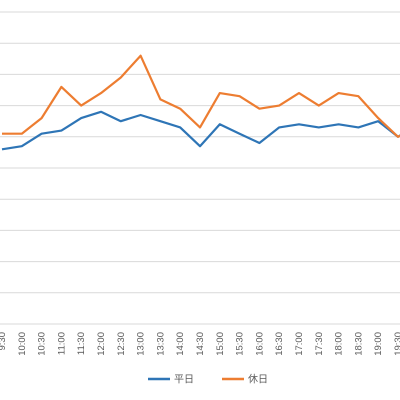 The width and height of the screenshot is (400, 400). I want to click on x-tick-label: 10:30, so click(42, 344).